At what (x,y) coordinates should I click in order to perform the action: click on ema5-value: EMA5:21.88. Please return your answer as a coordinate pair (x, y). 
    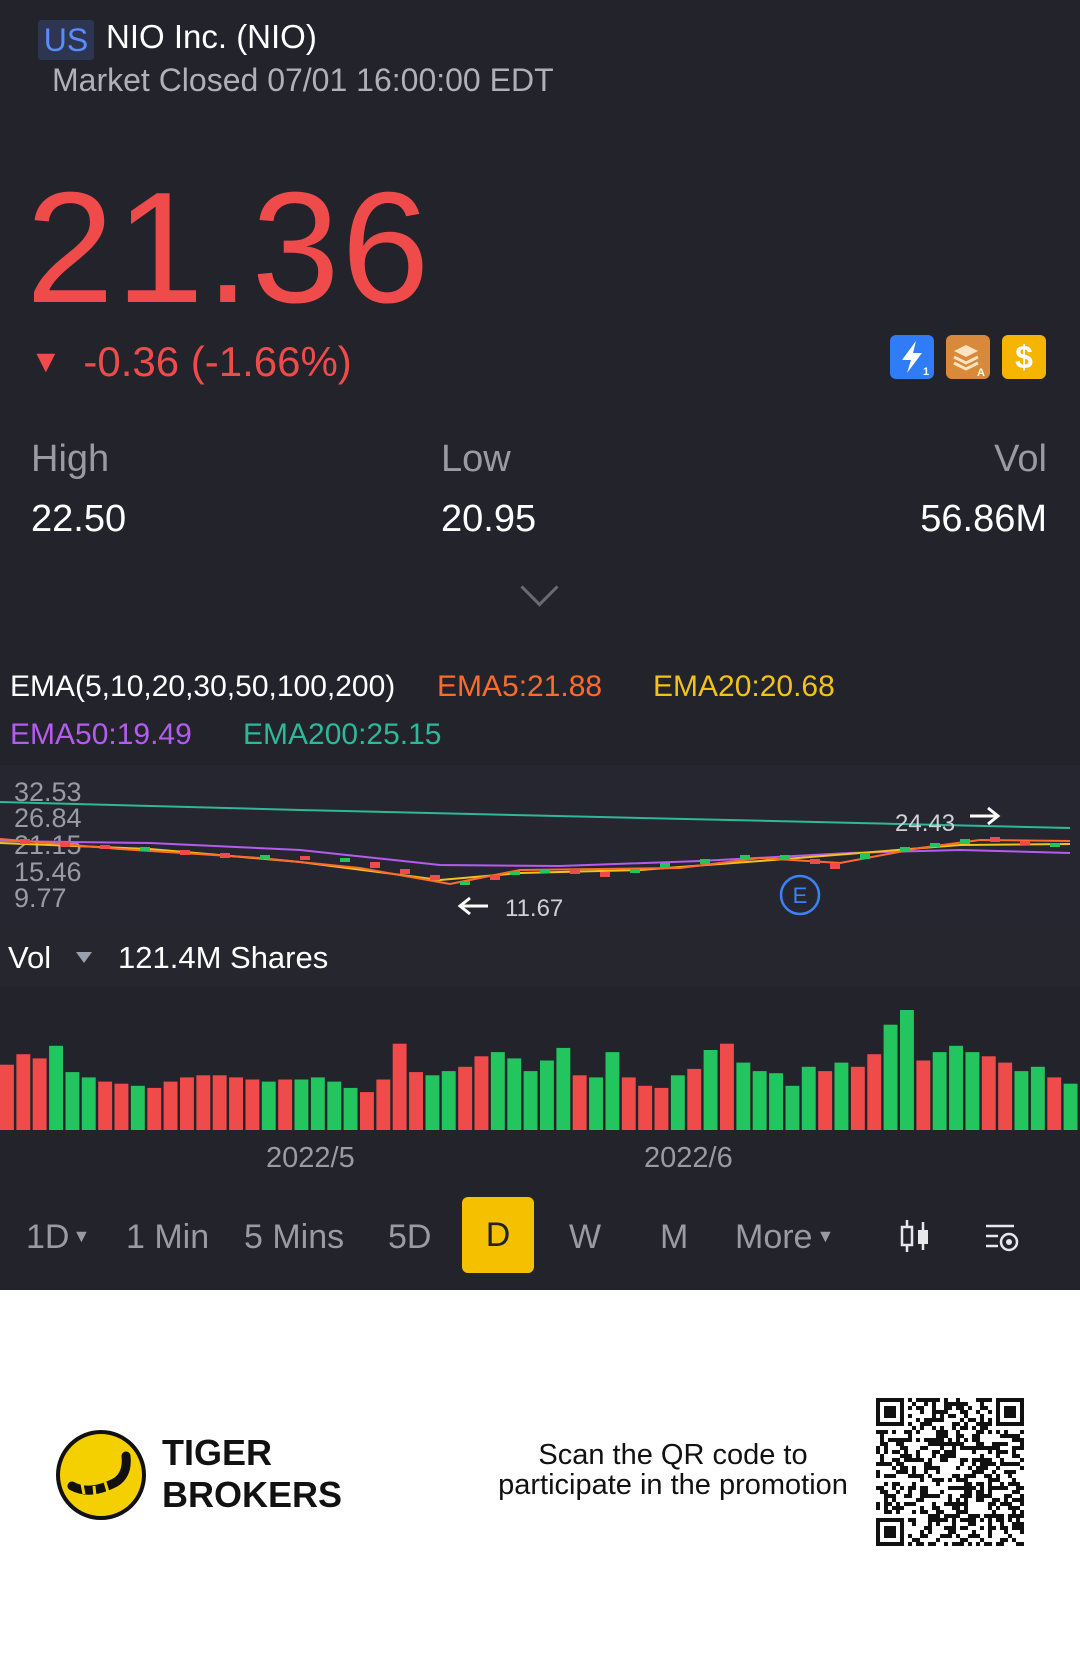
    Looking at the image, I should click on (520, 686).